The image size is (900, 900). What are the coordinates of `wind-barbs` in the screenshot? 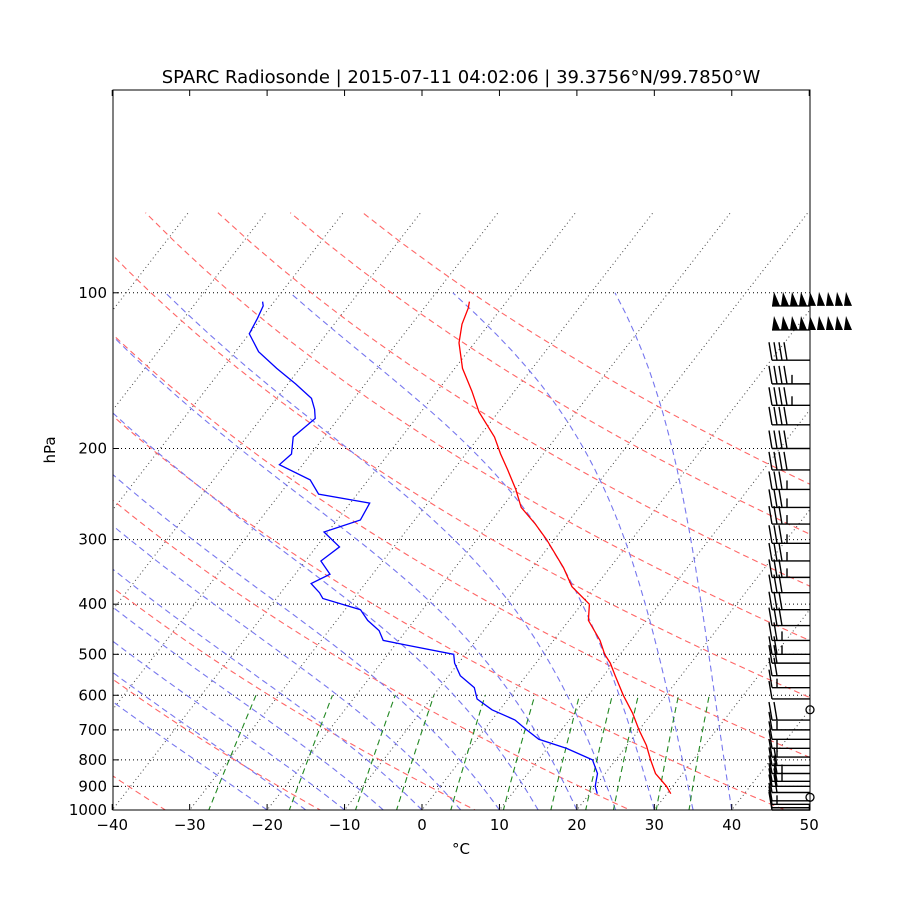 It's located at (810, 551).